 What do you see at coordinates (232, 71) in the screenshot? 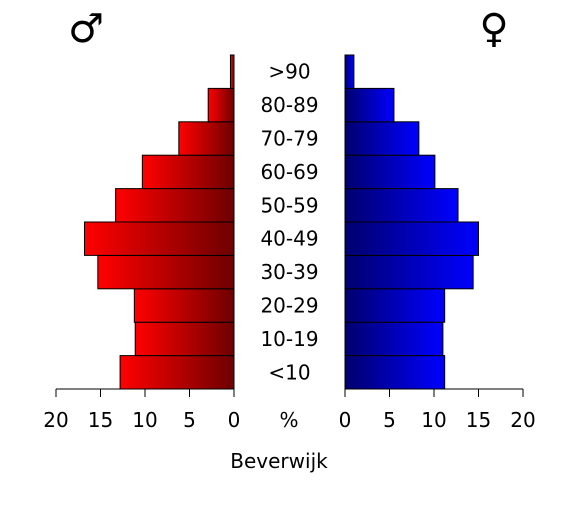
I see `male-bar->90` at bounding box center [232, 71].